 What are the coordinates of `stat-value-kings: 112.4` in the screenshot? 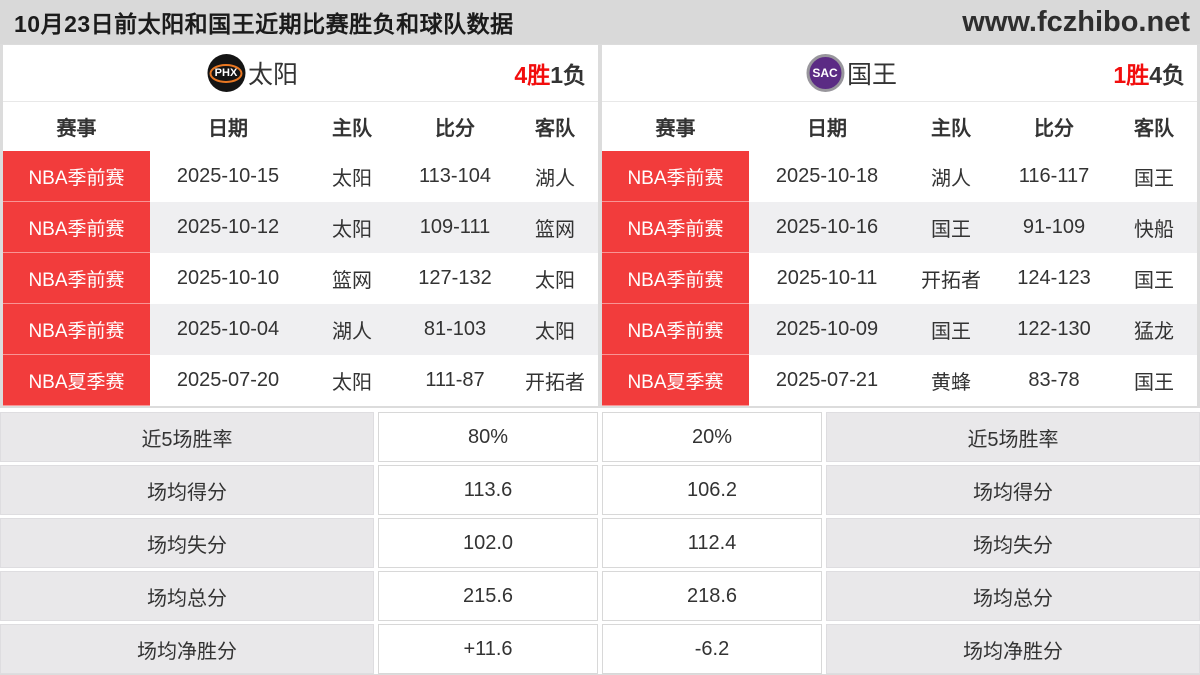 It's located at (712, 543).